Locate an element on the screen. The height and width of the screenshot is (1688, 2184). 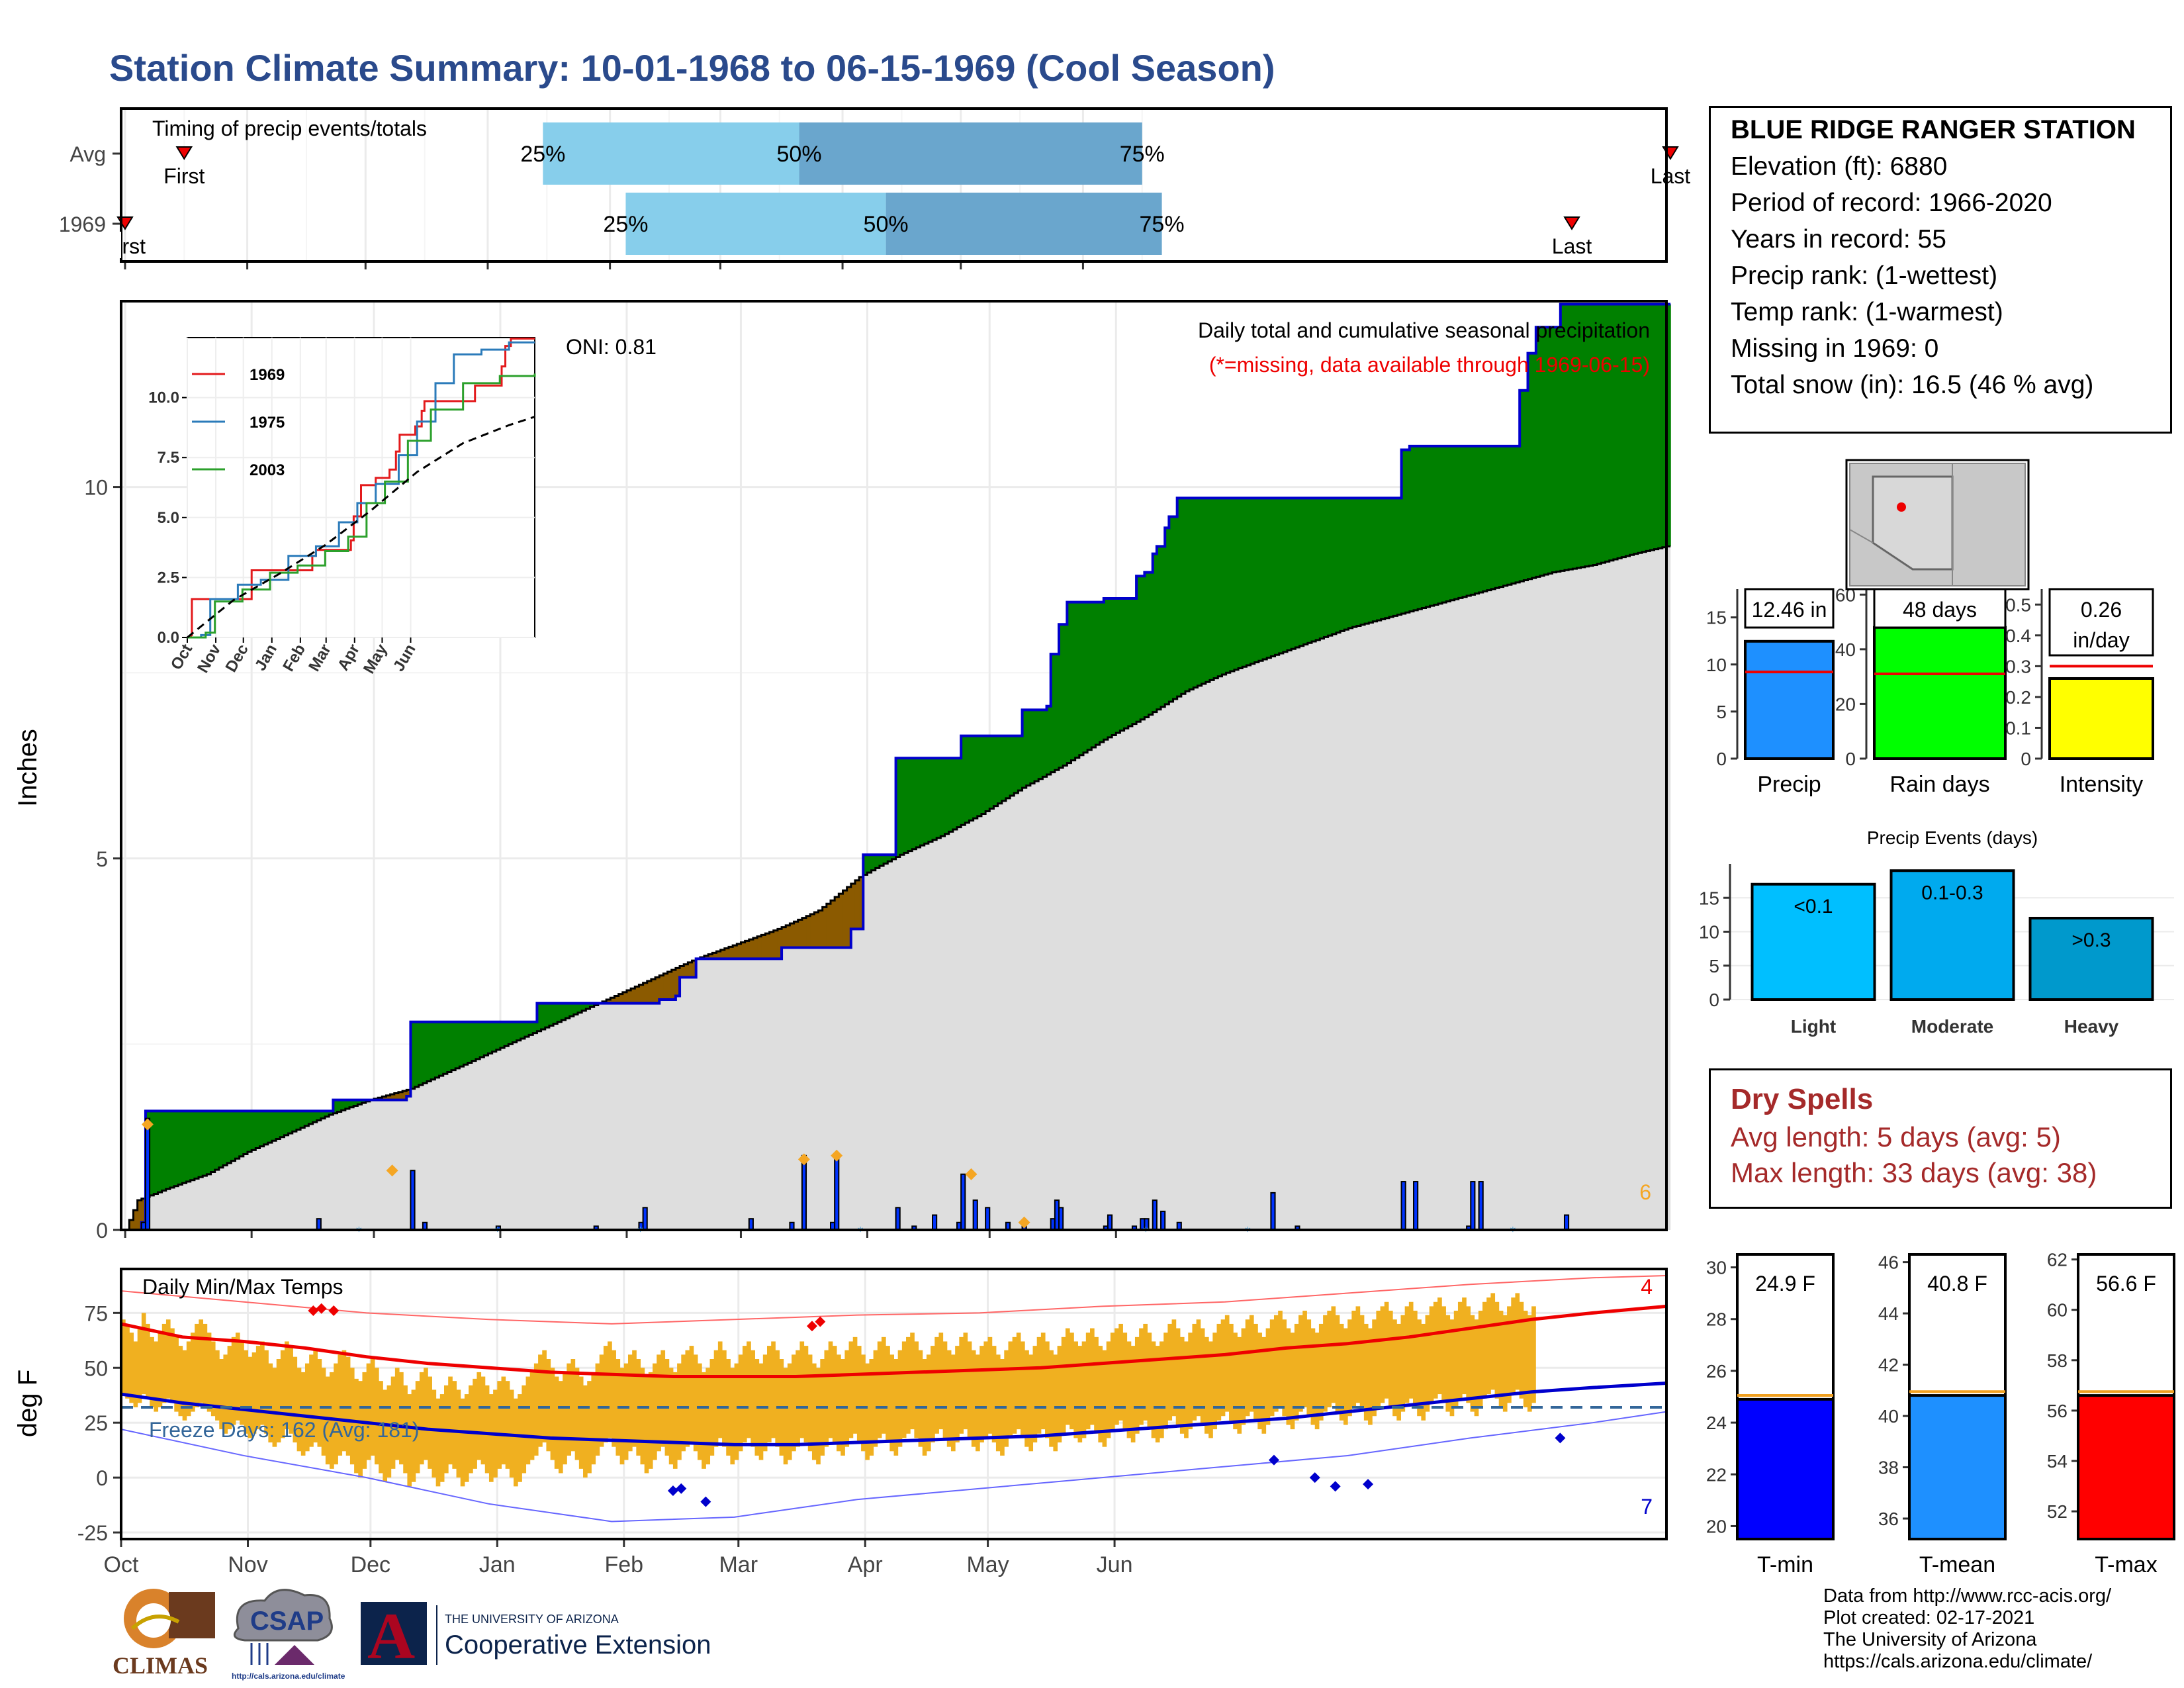
timing-panel-title: Timing of precip events/totals is located at coordinates (289, 128).